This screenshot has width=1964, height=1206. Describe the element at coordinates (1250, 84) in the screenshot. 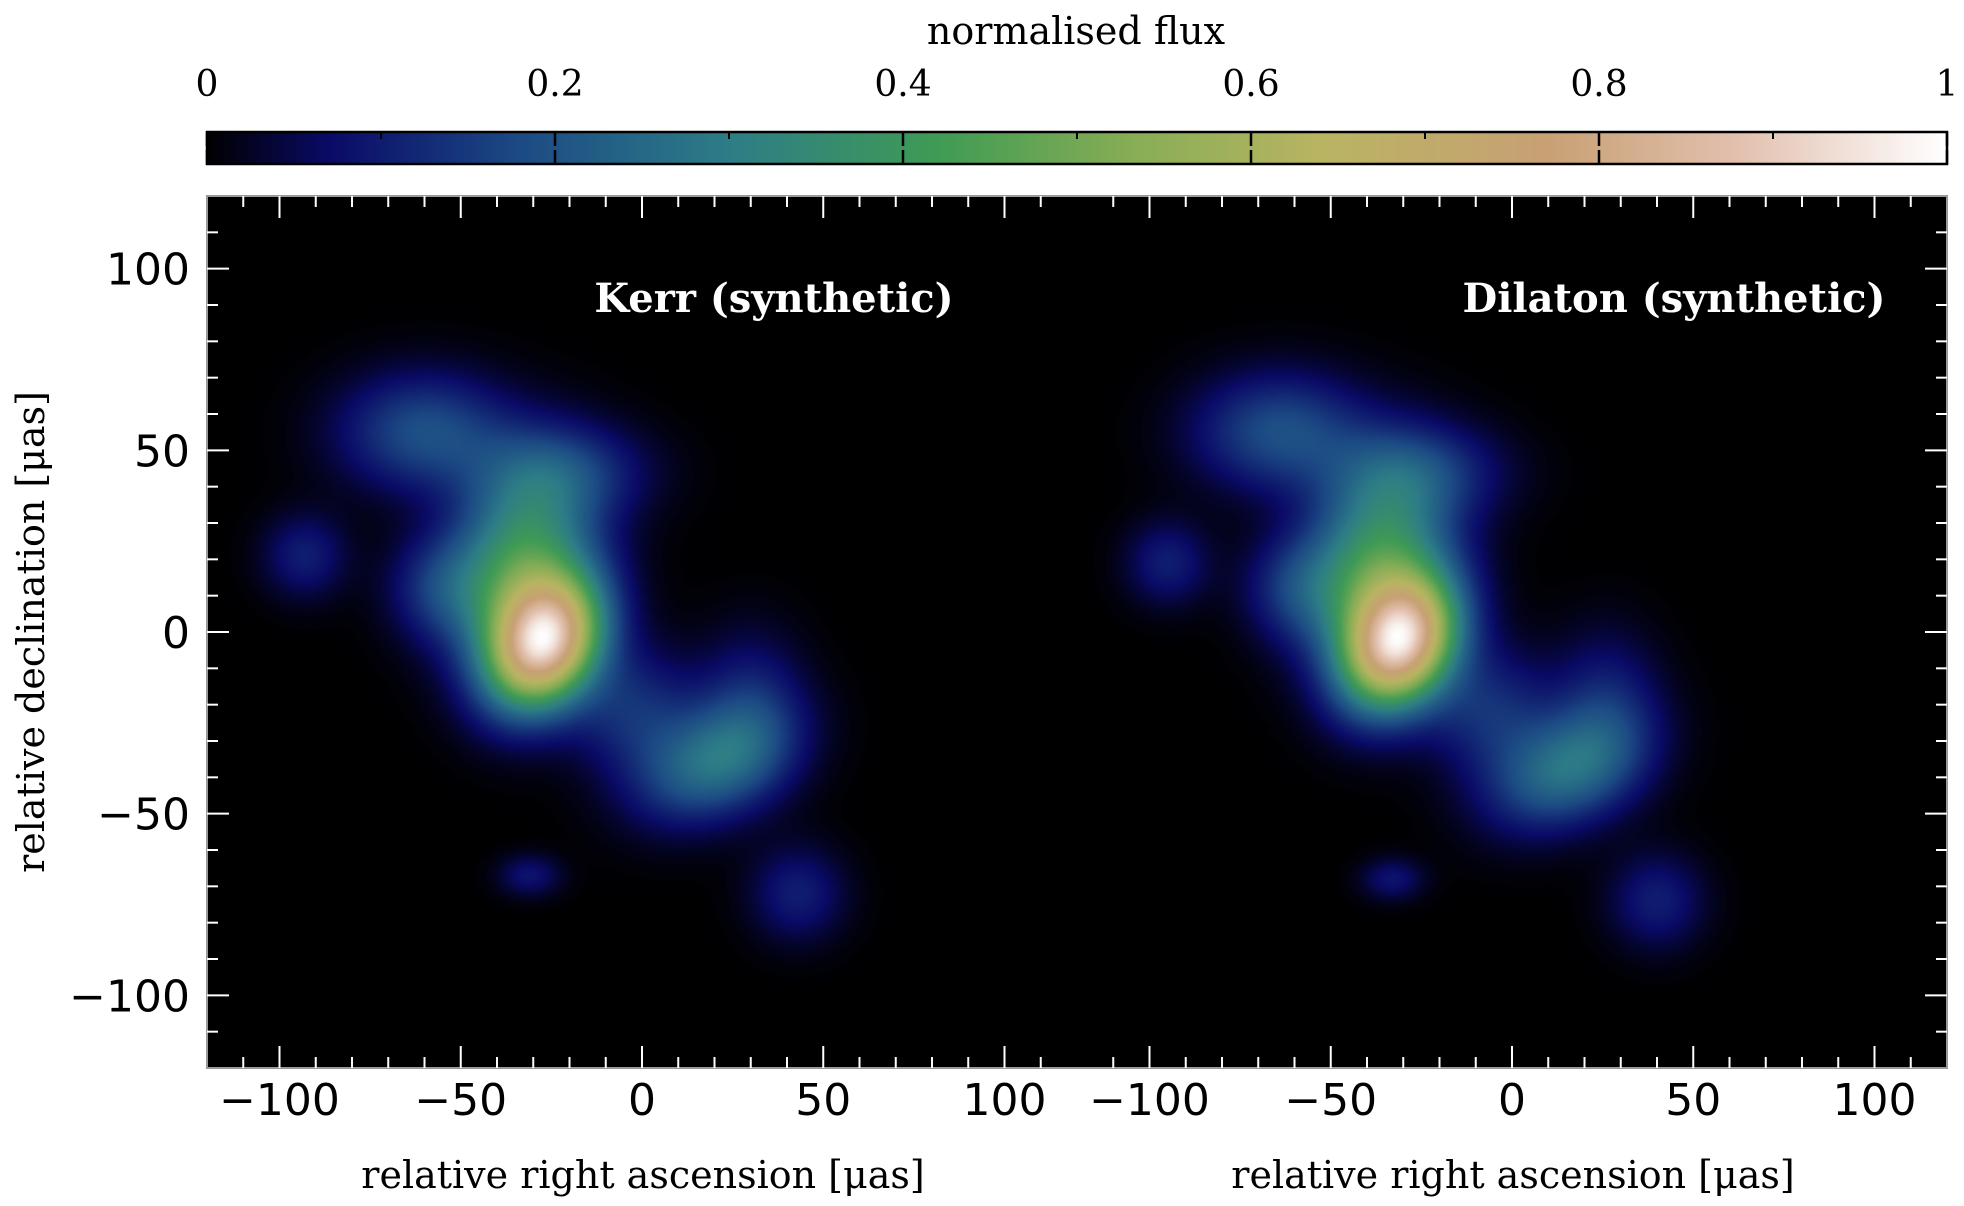

I see `colorbar-tick-label: 0.6` at that location.